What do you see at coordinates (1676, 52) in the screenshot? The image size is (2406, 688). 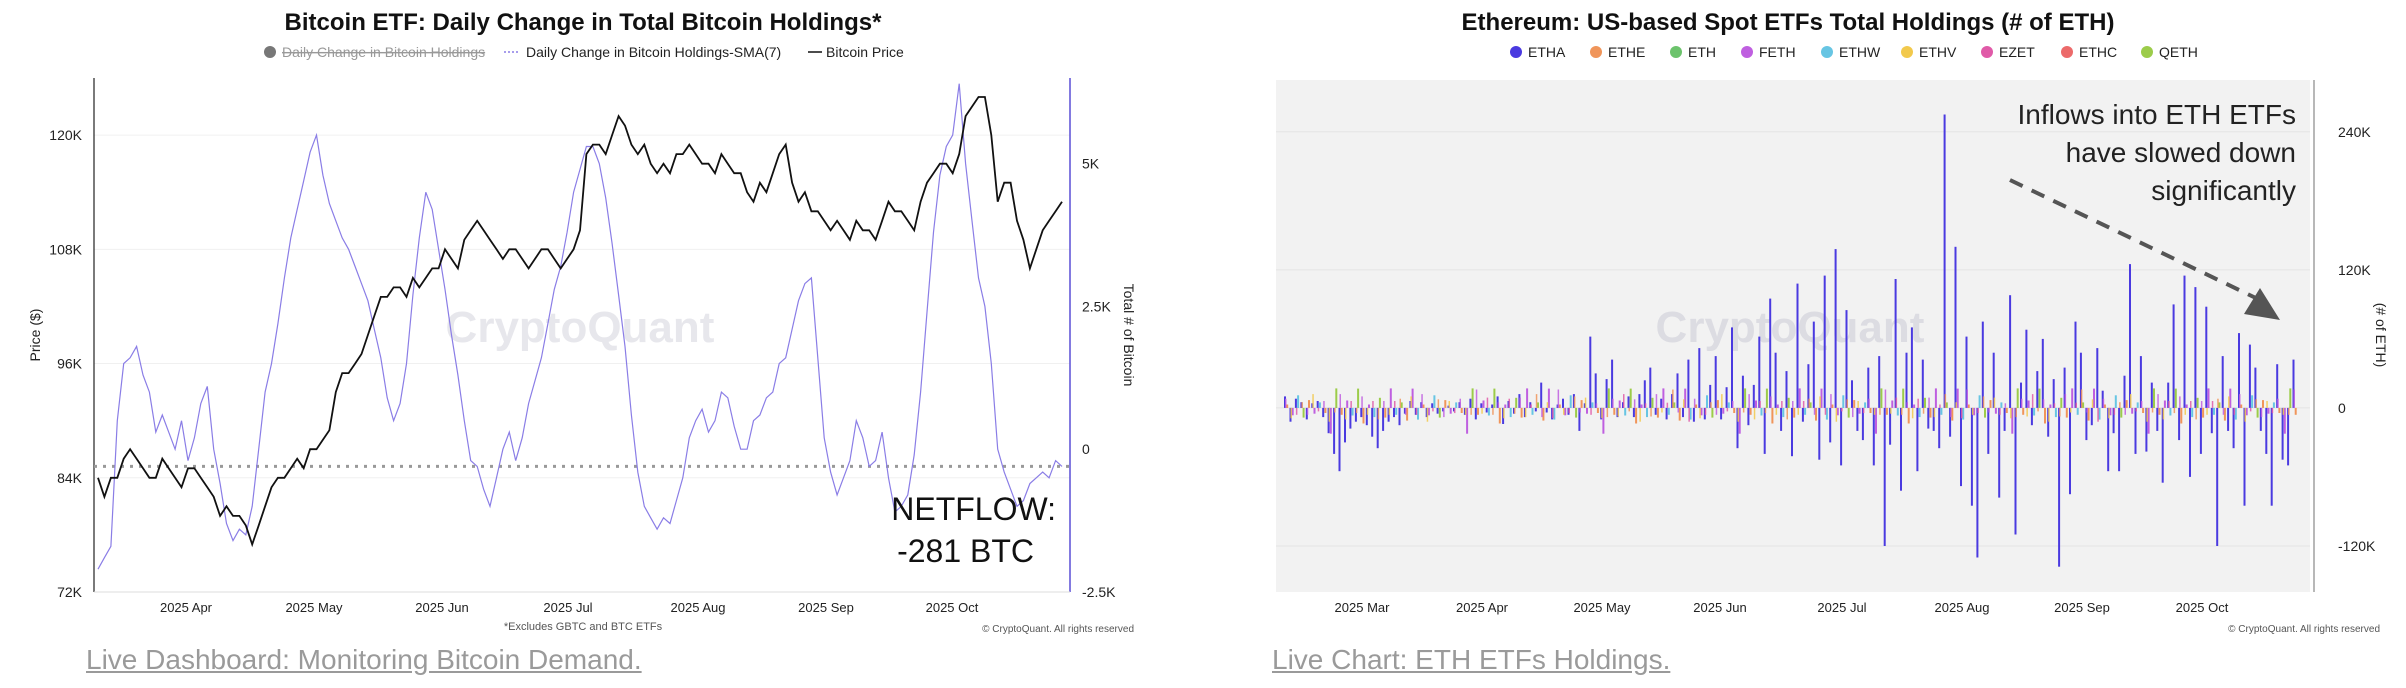 I see `legend-dot-eth` at bounding box center [1676, 52].